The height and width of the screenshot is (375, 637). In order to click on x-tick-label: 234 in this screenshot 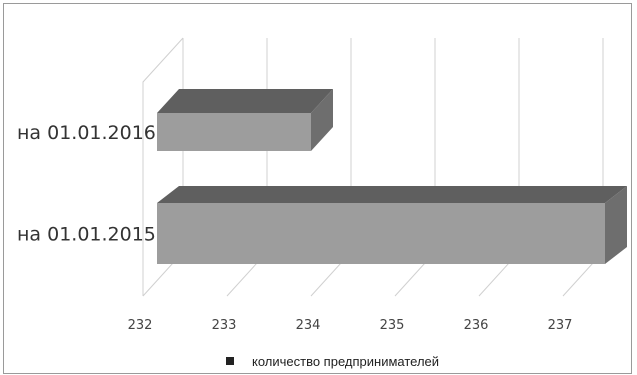, I will do `click(308, 325)`.